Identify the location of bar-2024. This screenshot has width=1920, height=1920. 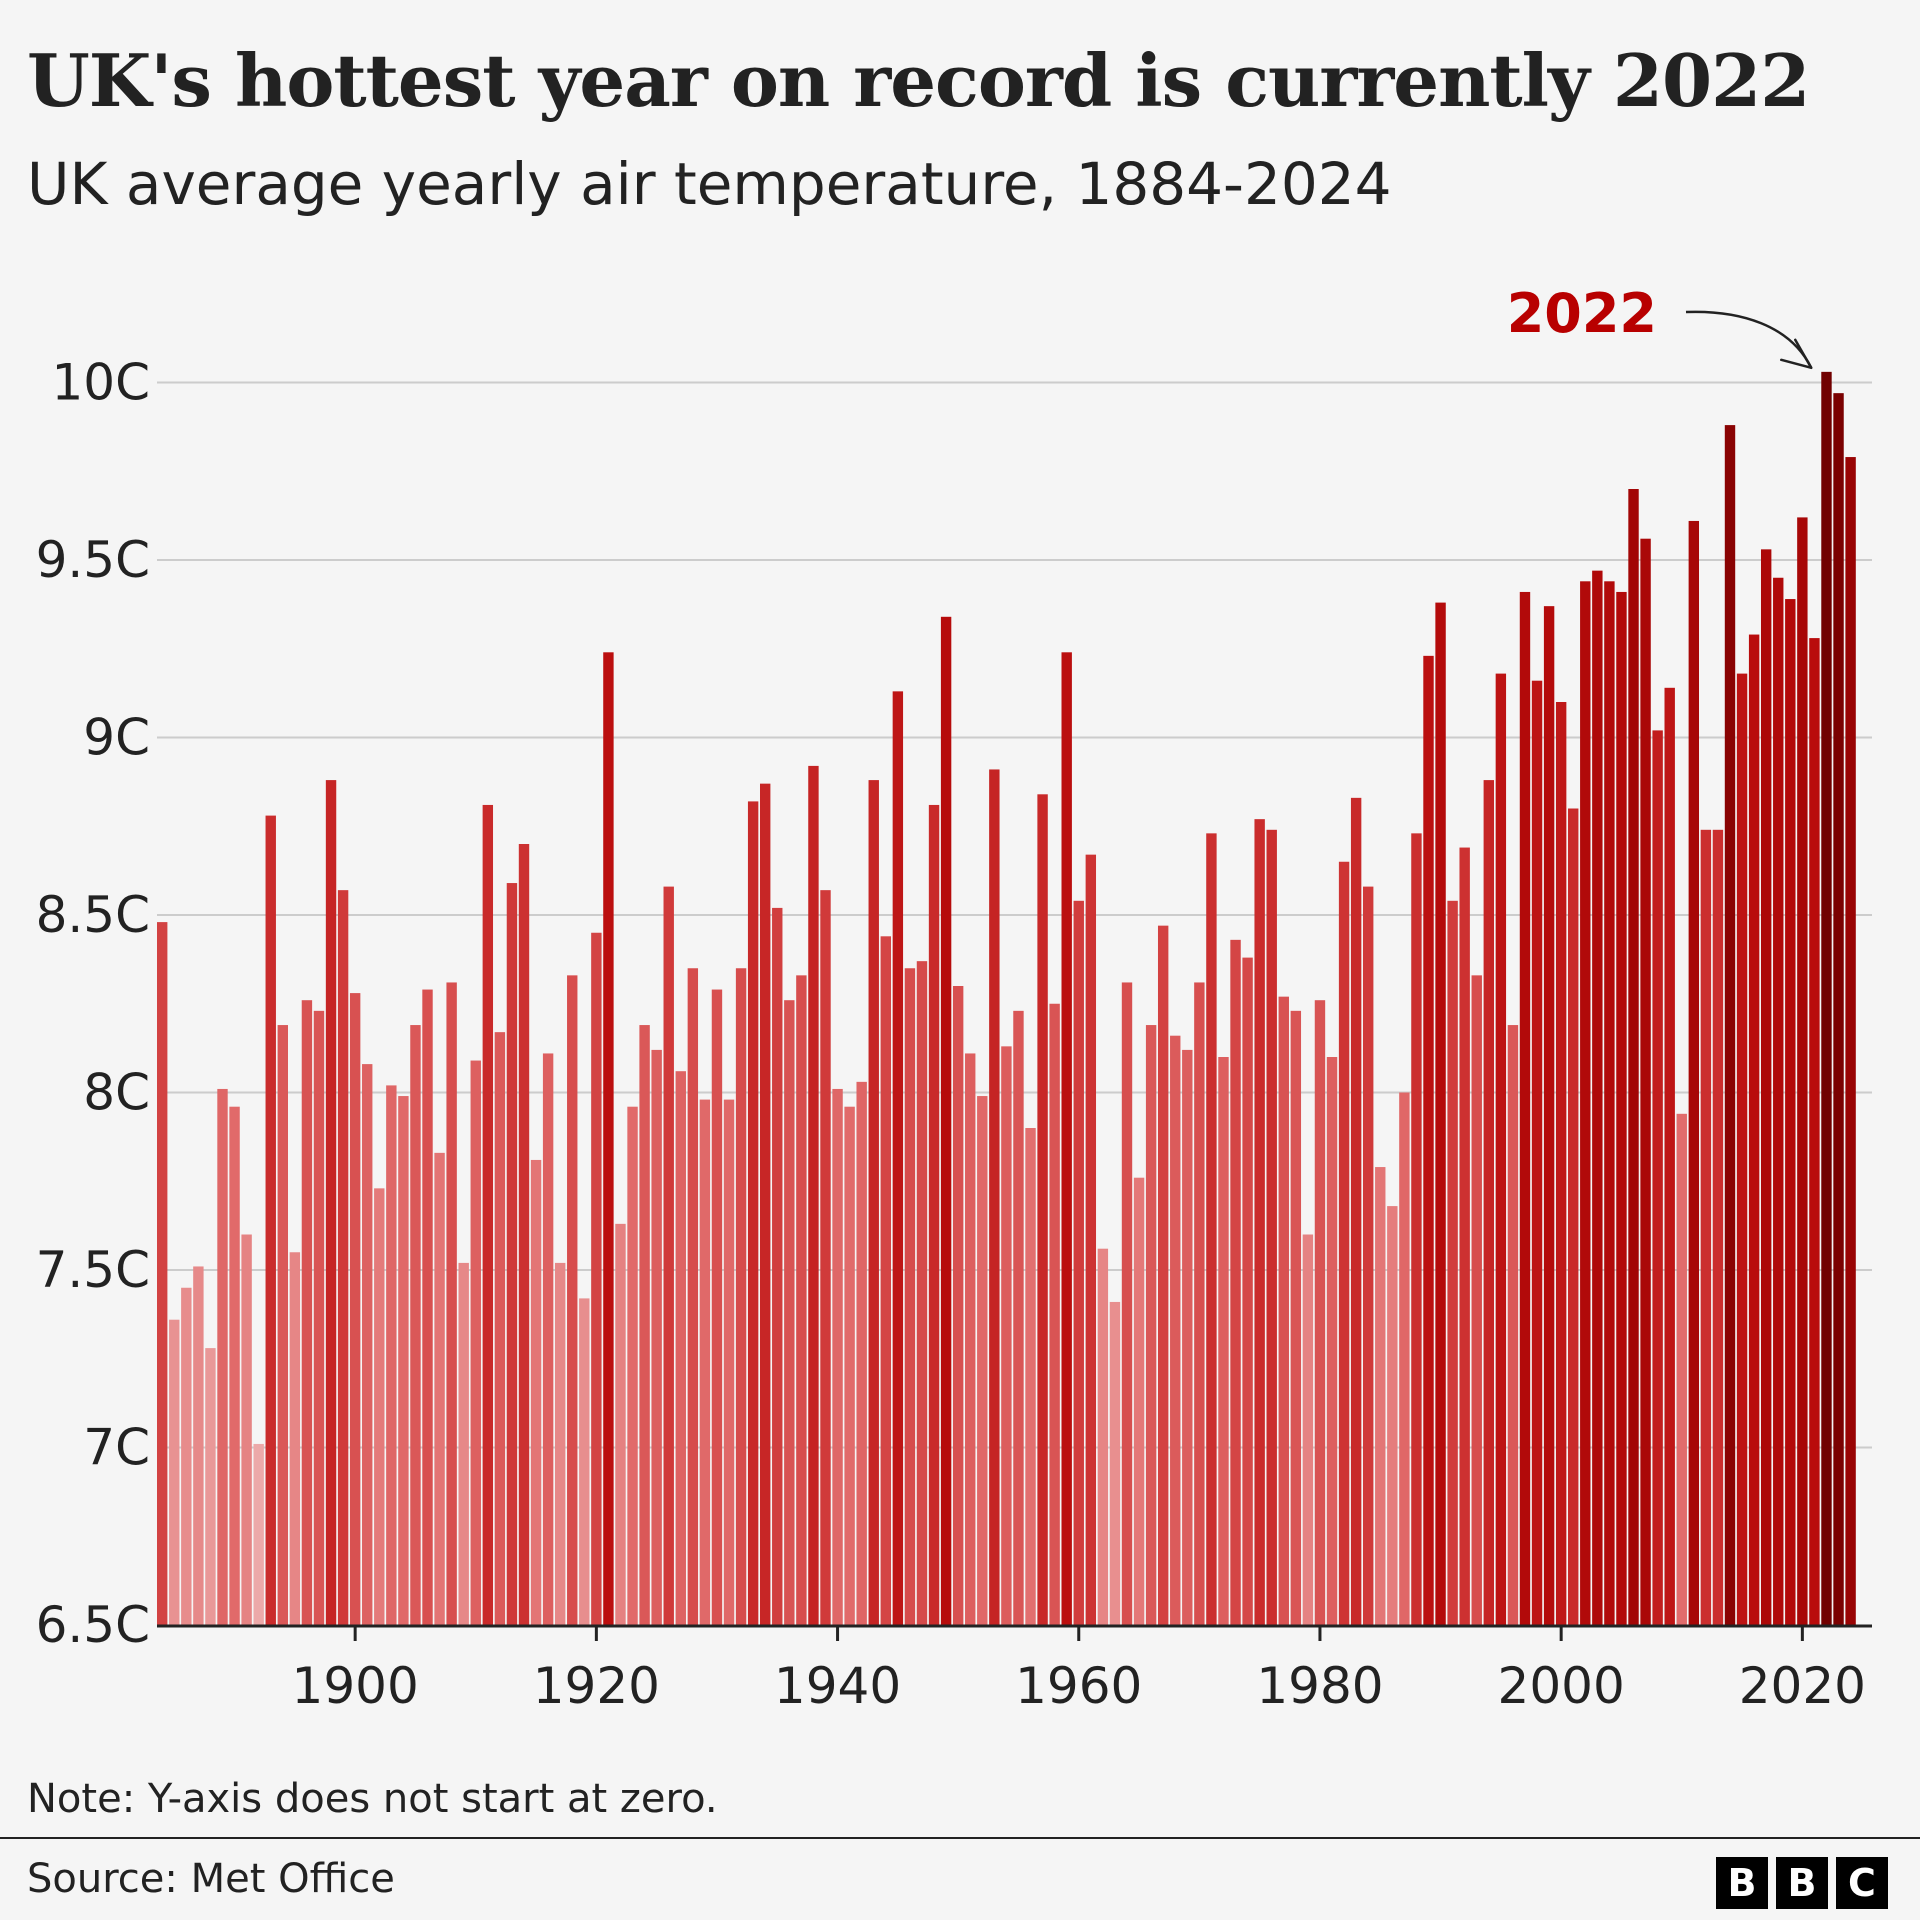
(1850, 1041).